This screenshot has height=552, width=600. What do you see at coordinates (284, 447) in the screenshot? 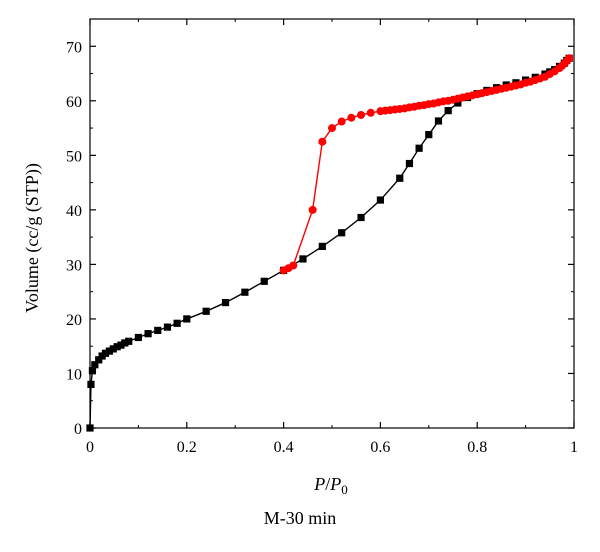
I see `x-tick-label: 0.4` at bounding box center [284, 447].